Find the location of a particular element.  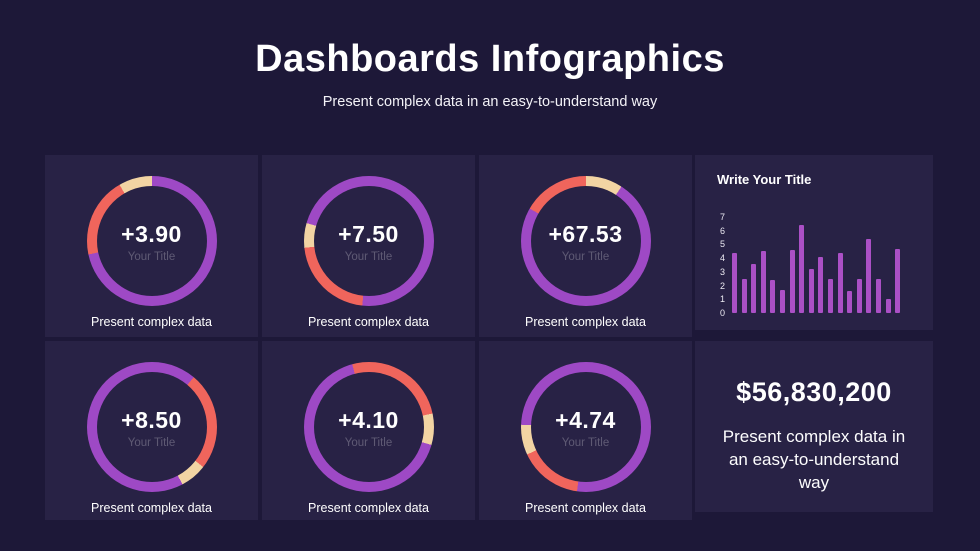

donut-chart: +8.50 Your Title is located at coordinates (151, 427).